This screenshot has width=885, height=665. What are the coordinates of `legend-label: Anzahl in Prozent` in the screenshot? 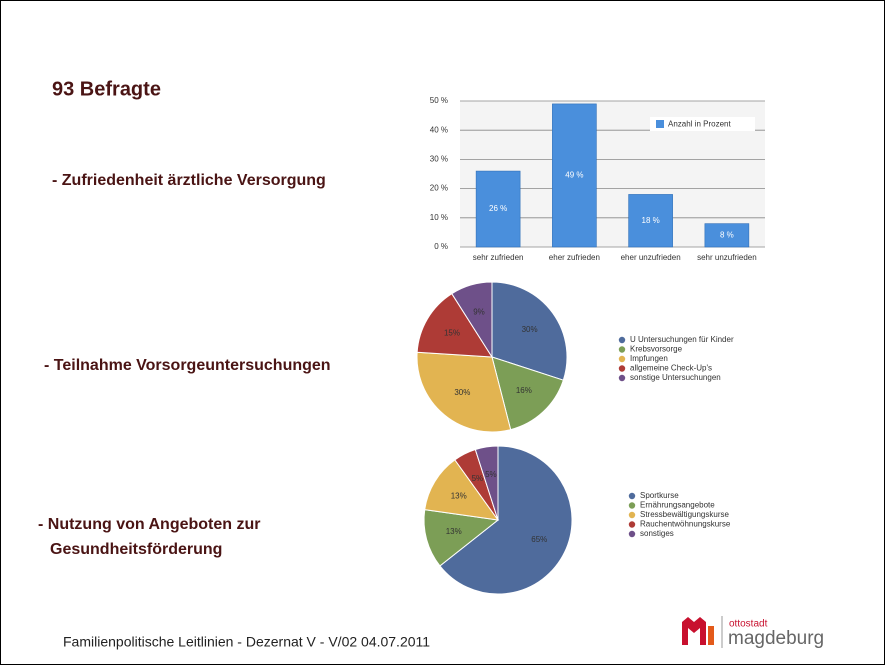 It's located at (699, 124).